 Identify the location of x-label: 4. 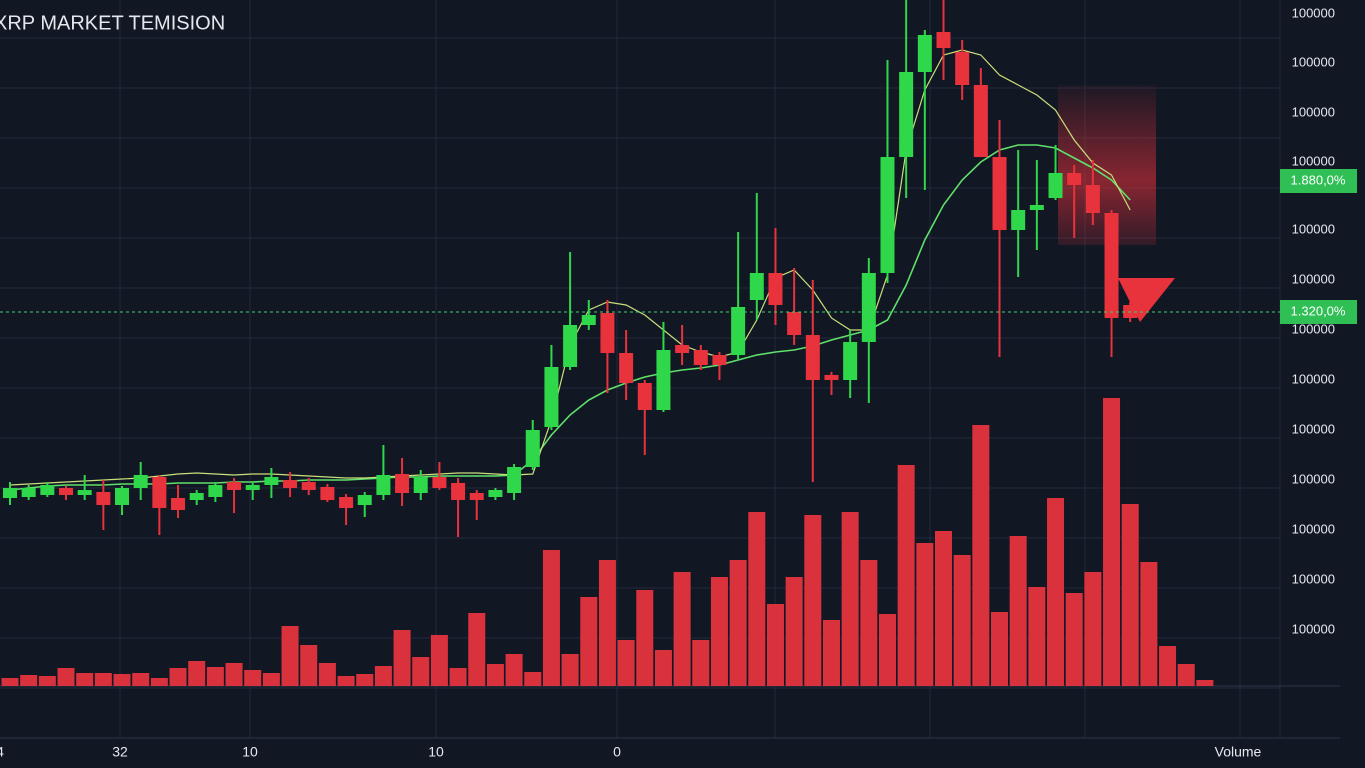
(2, 752).